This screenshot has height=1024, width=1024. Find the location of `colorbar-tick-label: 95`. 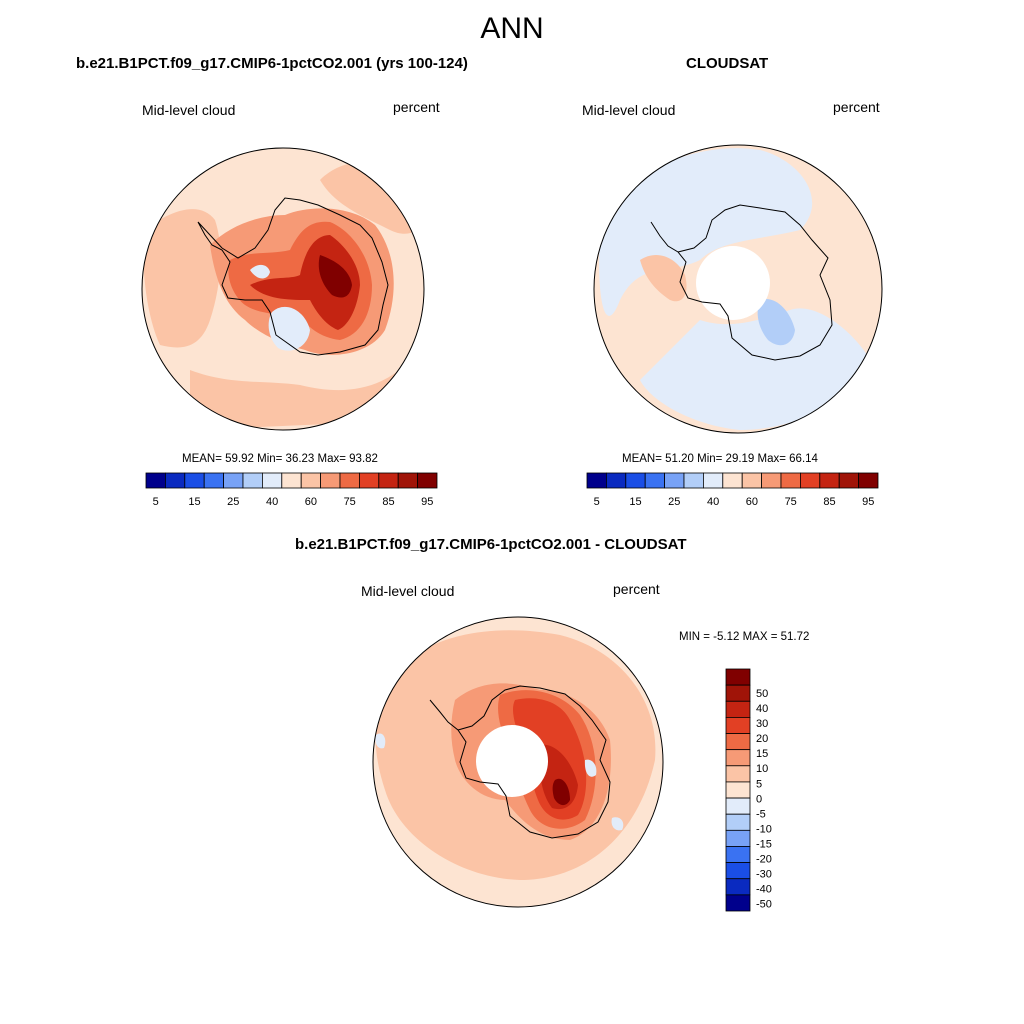

colorbar-tick-label: 95 is located at coordinates (427, 502).